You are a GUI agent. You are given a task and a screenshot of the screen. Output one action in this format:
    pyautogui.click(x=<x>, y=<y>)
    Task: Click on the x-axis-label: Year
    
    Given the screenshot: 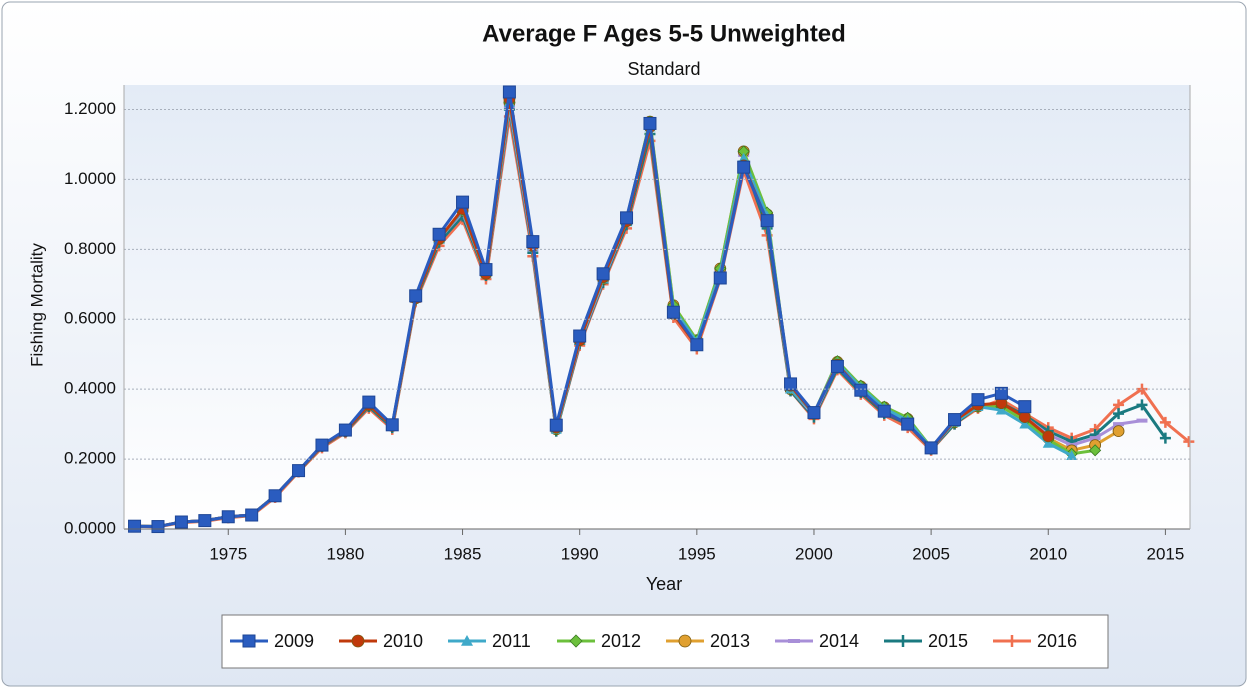 What is the action you would take?
    pyautogui.click(x=664, y=584)
    